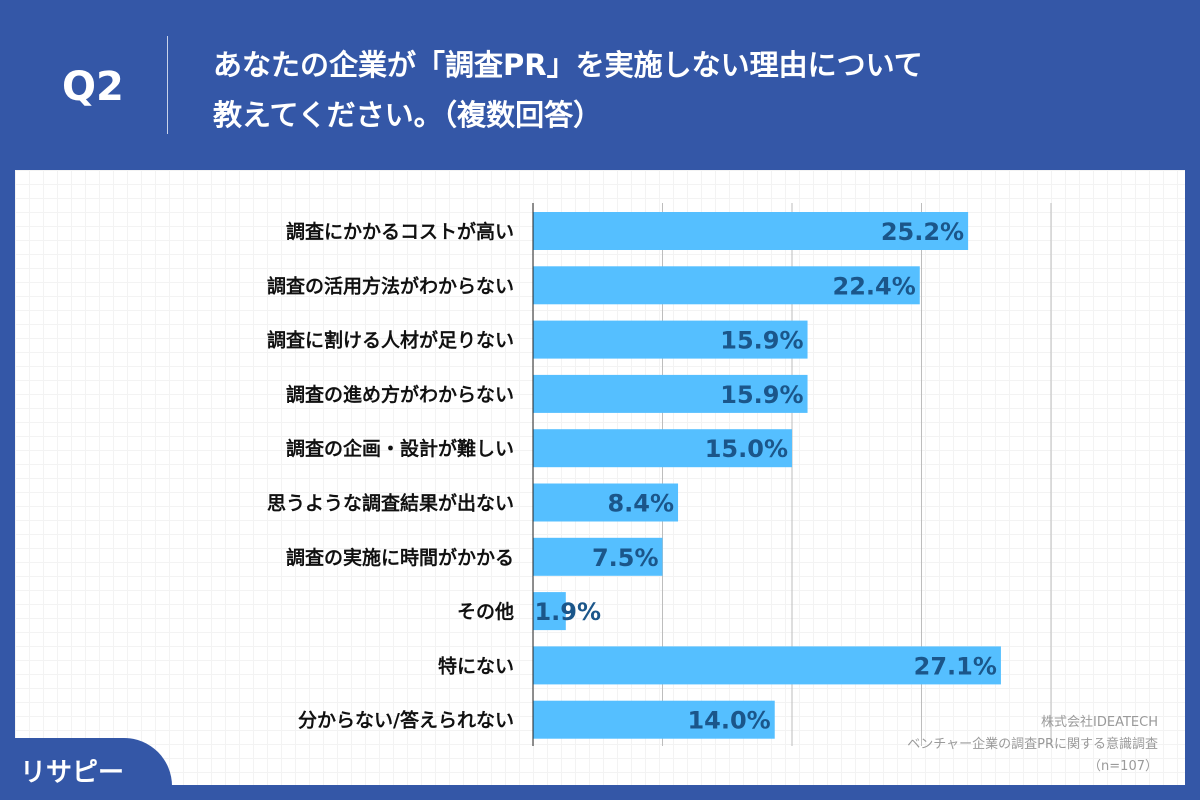 This screenshot has height=800, width=1200. I want to click on value-label: 1.9%, so click(567, 612).